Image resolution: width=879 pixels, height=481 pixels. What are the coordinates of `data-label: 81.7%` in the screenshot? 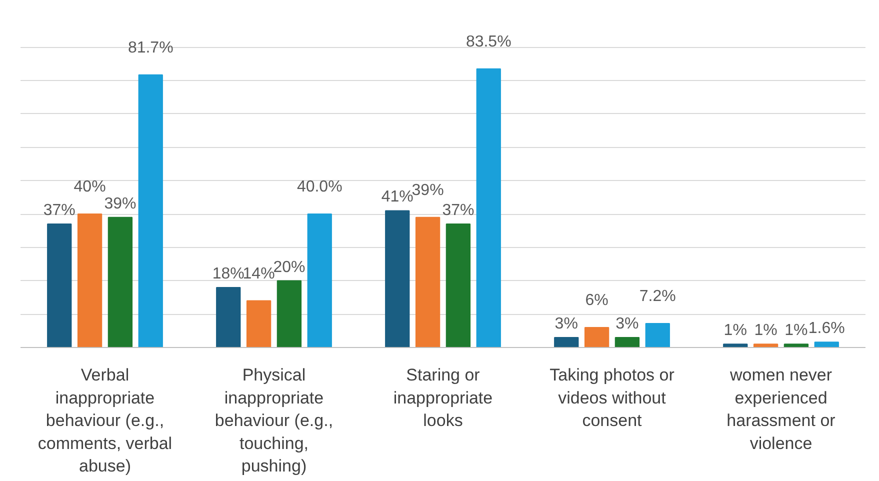 It's located at (151, 48).